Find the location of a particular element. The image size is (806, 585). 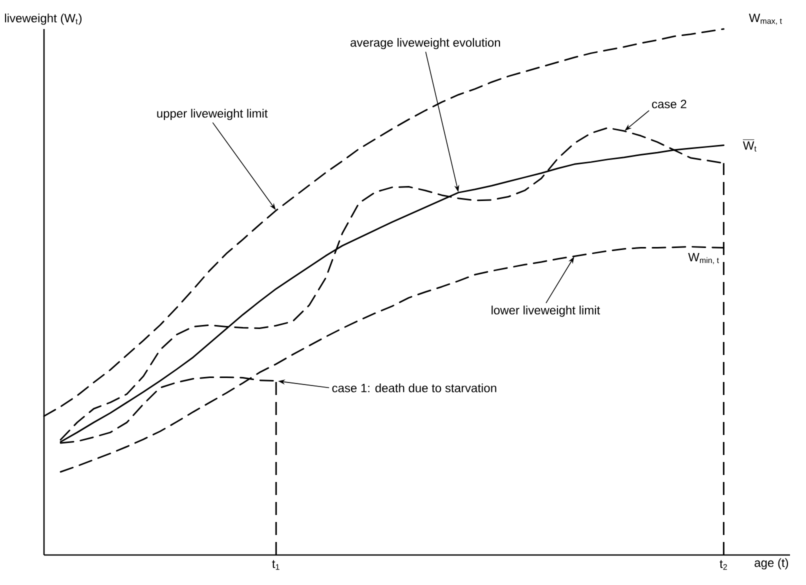

series-label: $\text{W}_{\text{min, t}}$ is located at coordinates (703, 258).